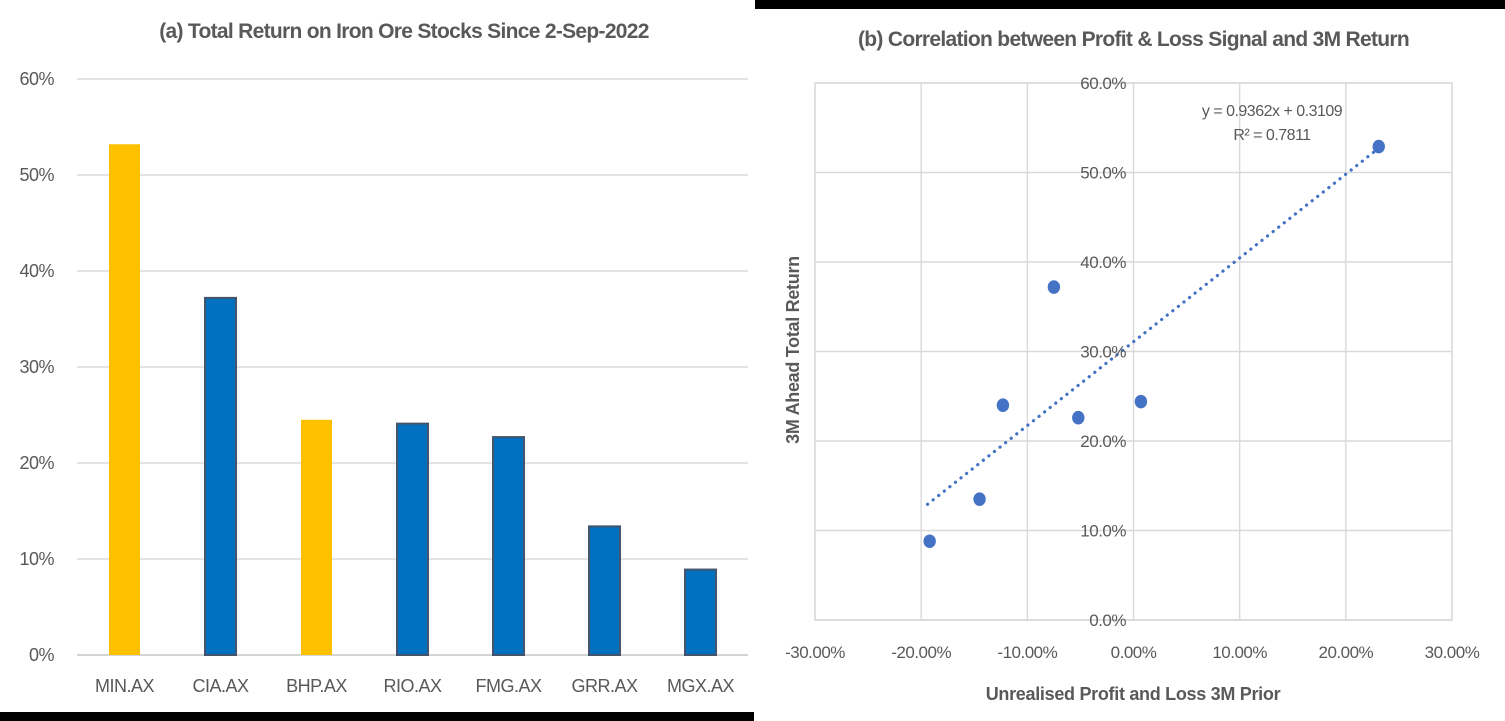  Describe the element at coordinates (508, 546) in the screenshot. I see `bar-FMG.AX` at that location.